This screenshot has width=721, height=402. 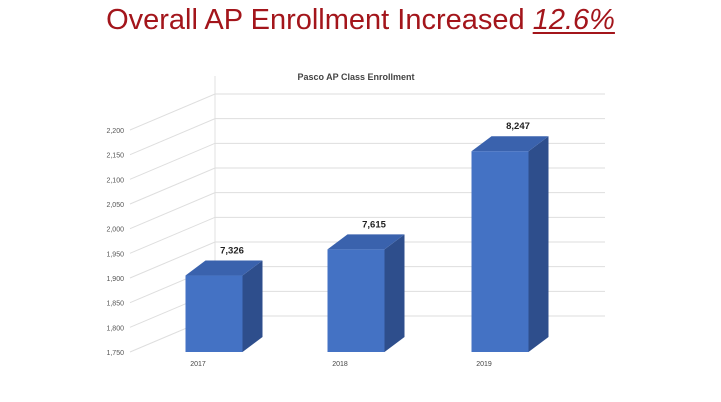 I want to click on bar-2019, so click(x=510, y=244).